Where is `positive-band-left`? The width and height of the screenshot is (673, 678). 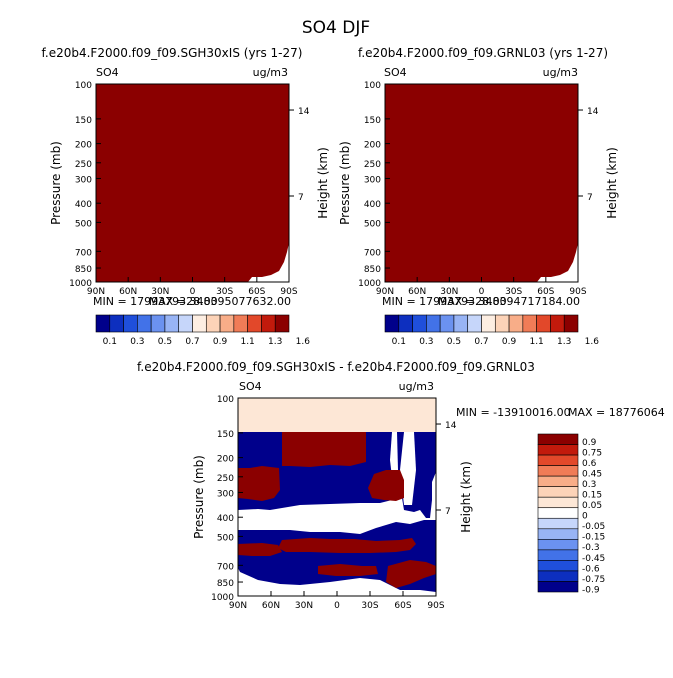 positive-band-left is located at coordinates (260, 549).